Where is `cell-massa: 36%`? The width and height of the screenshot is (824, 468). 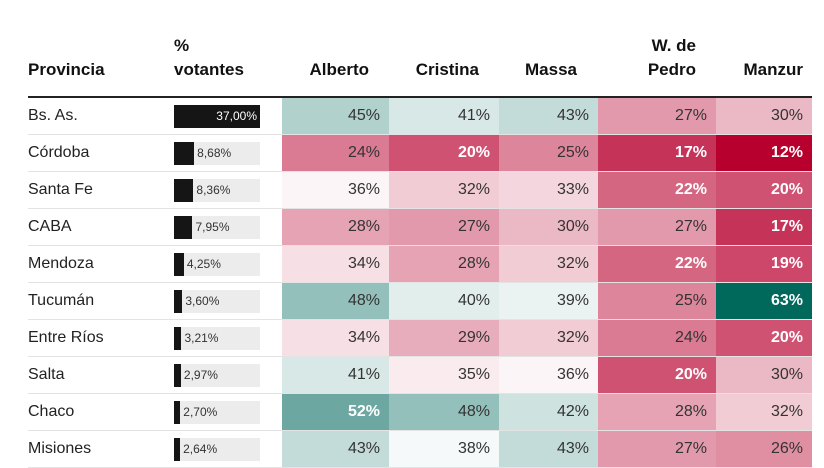
cell-massa: 36% is located at coordinates (548, 375).